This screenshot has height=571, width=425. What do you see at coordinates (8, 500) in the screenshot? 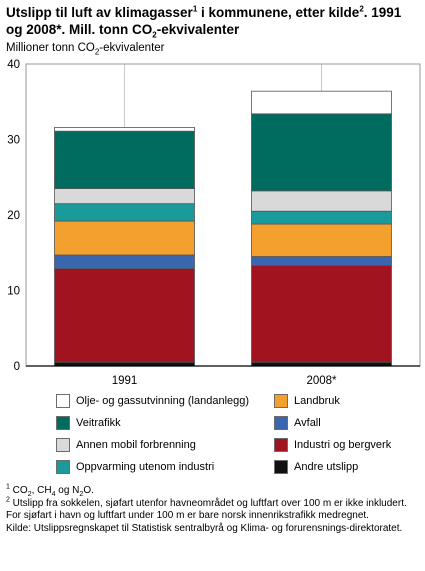
I see `footnote-marker: 2` at bounding box center [8, 500].